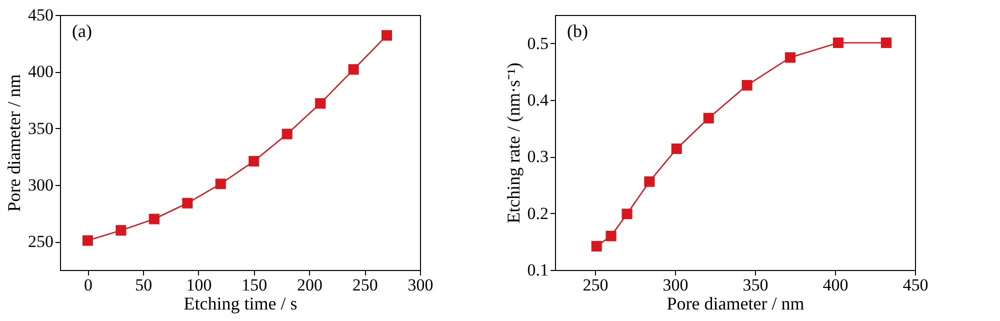 The width and height of the screenshot is (1000, 321). Describe the element at coordinates (41, 128) in the screenshot. I see `y-tick-label: 350` at that location.